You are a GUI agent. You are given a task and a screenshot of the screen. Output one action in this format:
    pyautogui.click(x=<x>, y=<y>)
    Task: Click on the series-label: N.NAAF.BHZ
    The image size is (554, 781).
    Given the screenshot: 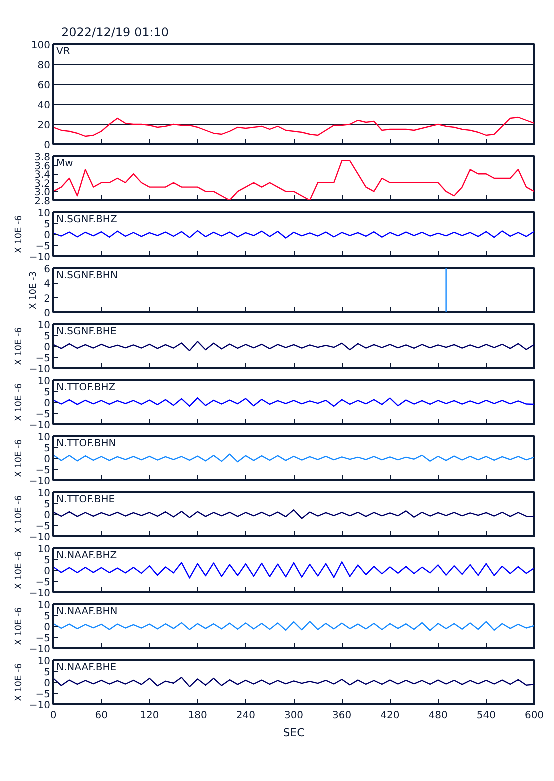 What is the action you would take?
    pyautogui.click(x=87, y=556)
    